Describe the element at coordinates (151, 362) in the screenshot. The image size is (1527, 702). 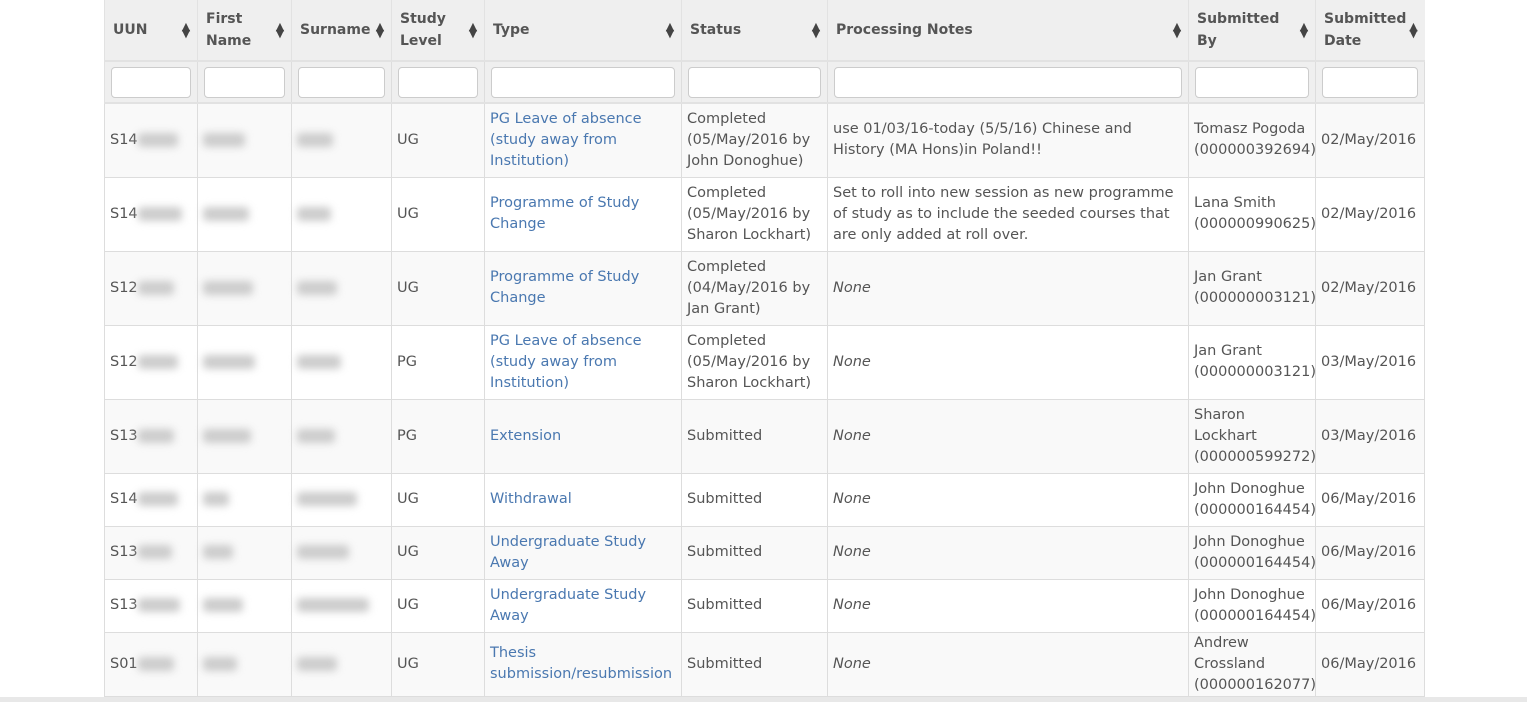
I see `uun-cell: S12` at that location.